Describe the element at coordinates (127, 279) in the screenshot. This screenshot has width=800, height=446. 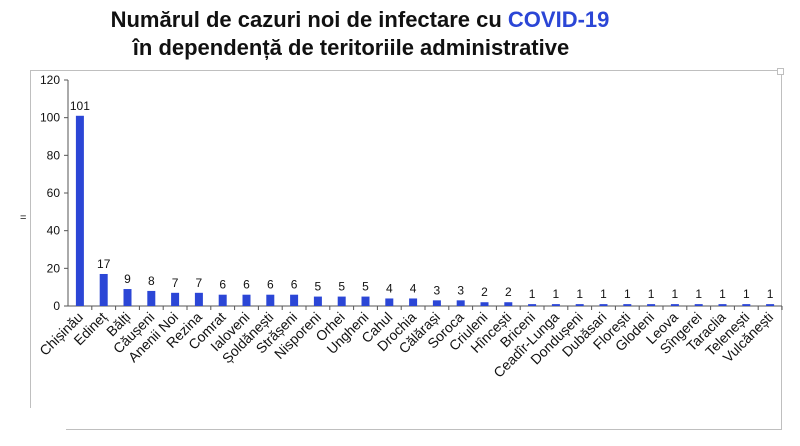
I see `value-label: 9` at that location.